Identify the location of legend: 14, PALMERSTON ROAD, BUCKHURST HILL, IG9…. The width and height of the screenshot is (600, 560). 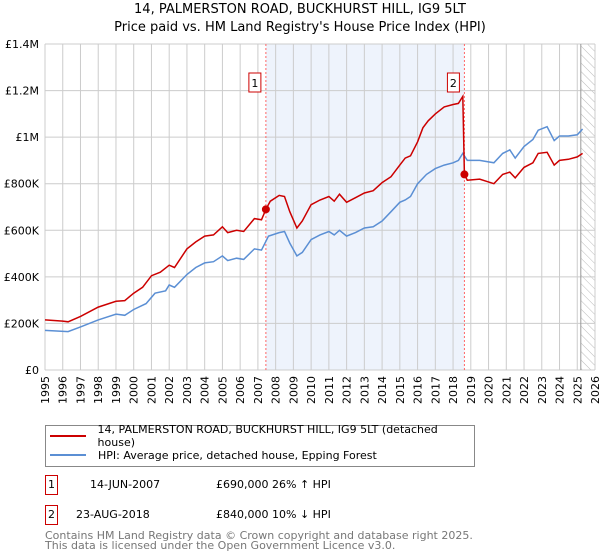
(260, 445).